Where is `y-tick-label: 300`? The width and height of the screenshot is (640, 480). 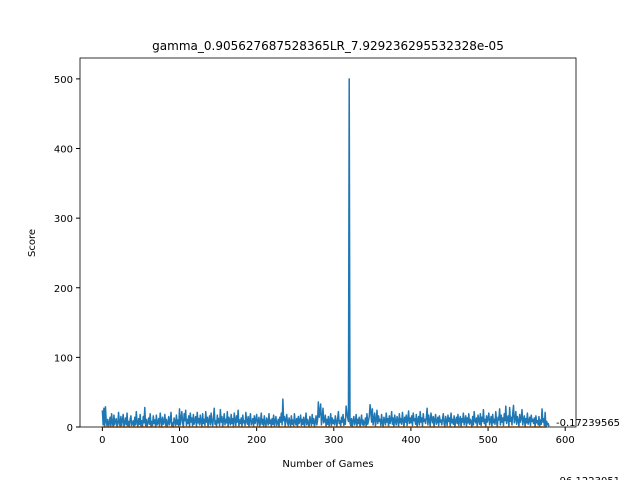
y-tick-label: 300 is located at coordinates (63, 219).